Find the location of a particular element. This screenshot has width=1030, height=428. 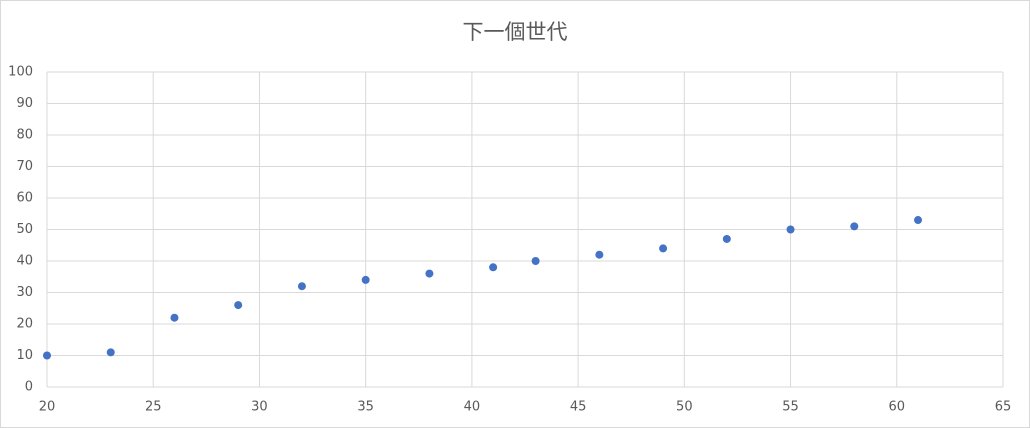

chart-title: 下一個世代 is located at coordinates (515, 32).